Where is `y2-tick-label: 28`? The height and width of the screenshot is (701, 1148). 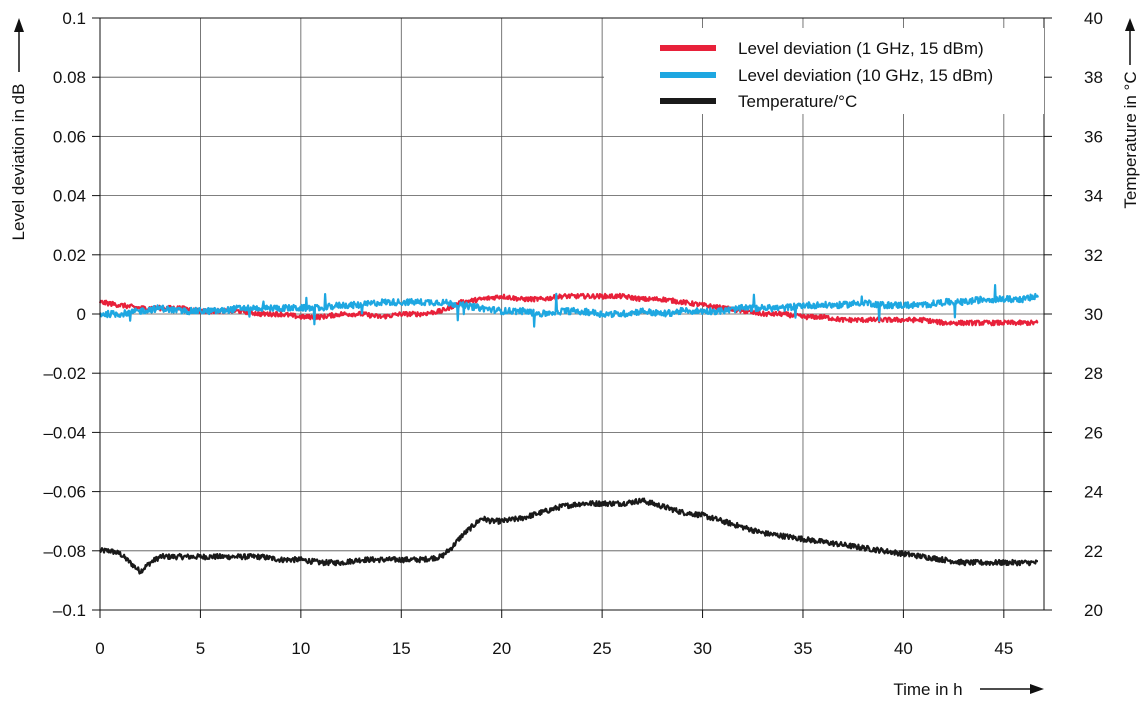
y2-tick-label: 28 is located at coordinates (1093, 373).